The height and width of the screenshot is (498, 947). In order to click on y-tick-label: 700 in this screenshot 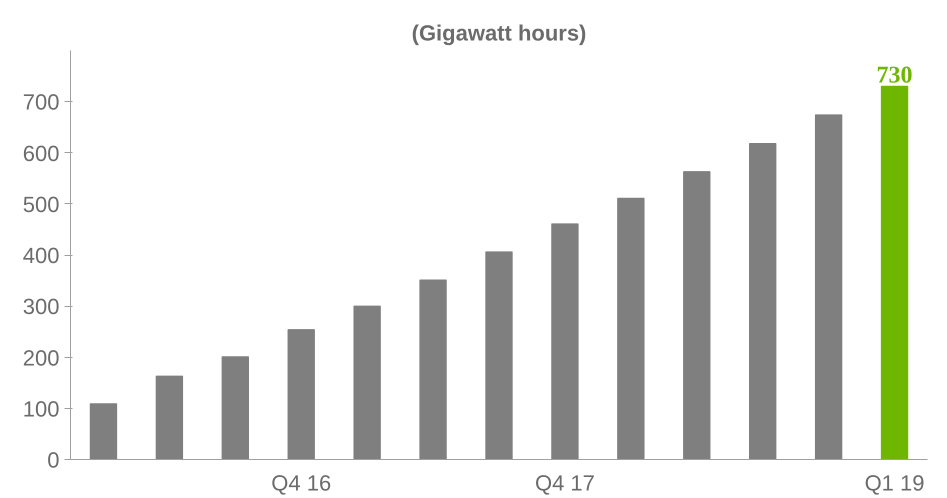, I will do `click(41, 102)`.